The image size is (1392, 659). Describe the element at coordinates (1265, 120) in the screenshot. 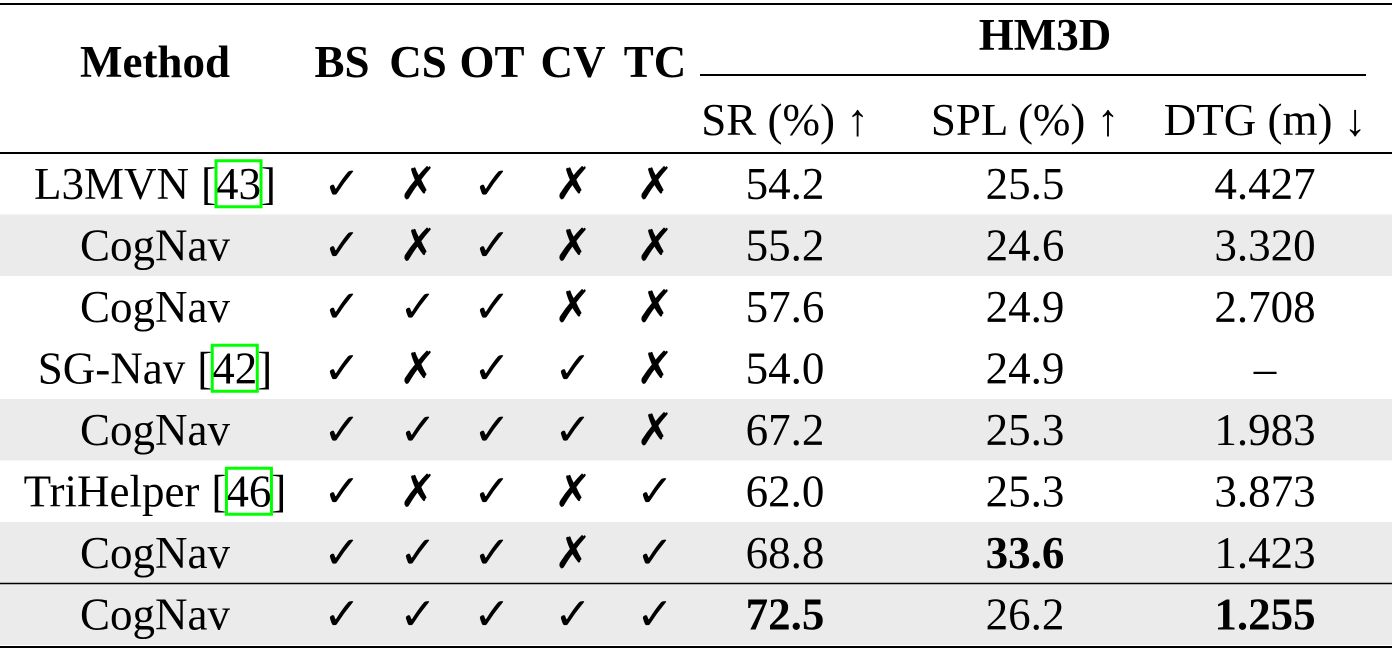

I see `metric-header: DTG (m) ↓` at that location.